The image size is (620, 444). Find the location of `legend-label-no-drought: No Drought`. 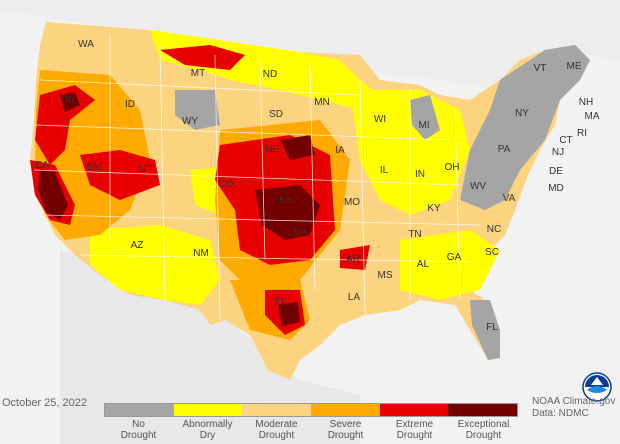

legend-label-no-drought: No Drought is located at coordinates (138, 430).